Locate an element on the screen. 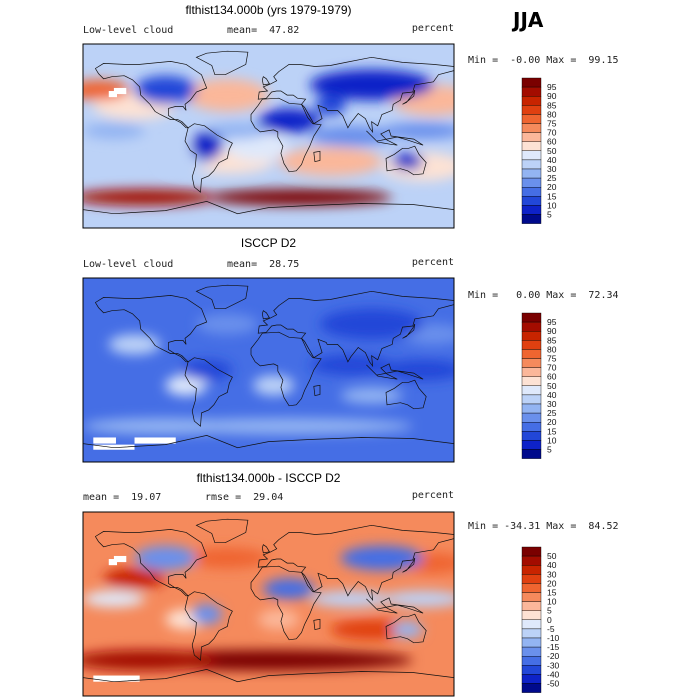 This screenshot has height=700, width=700. coastline-south-america is located at coordinates (208, 392).